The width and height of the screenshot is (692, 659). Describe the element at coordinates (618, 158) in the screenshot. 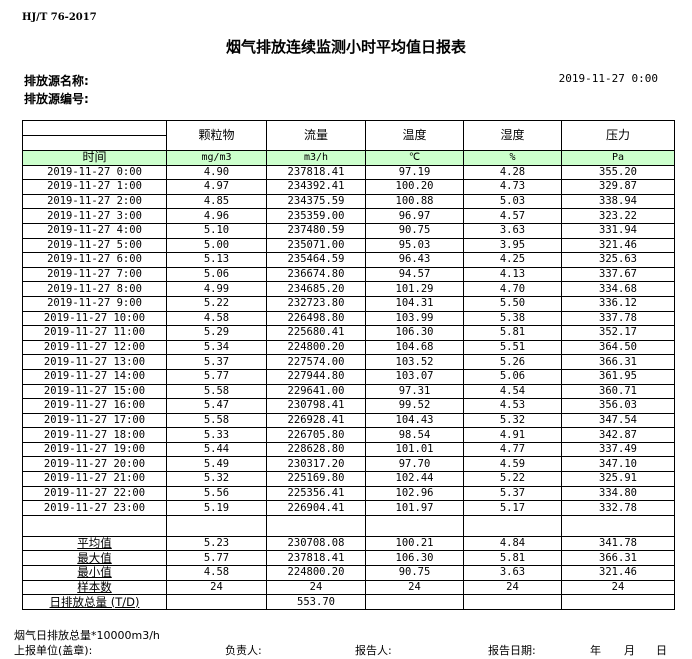

I see `unit-cell: Pa` at that location.